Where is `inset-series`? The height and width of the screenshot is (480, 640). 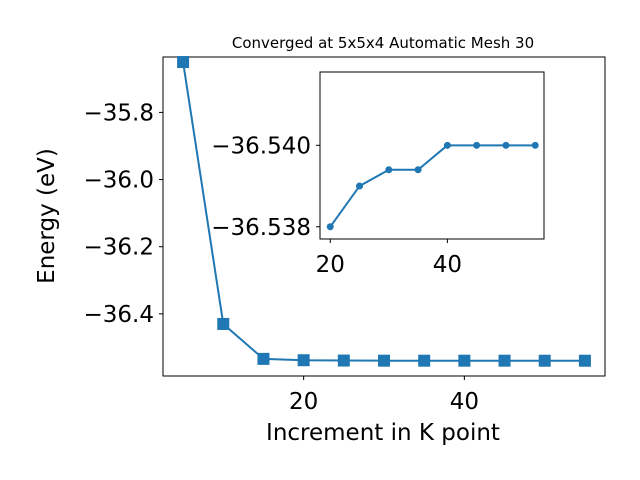
inset-series is located at coordinates (432, 186).